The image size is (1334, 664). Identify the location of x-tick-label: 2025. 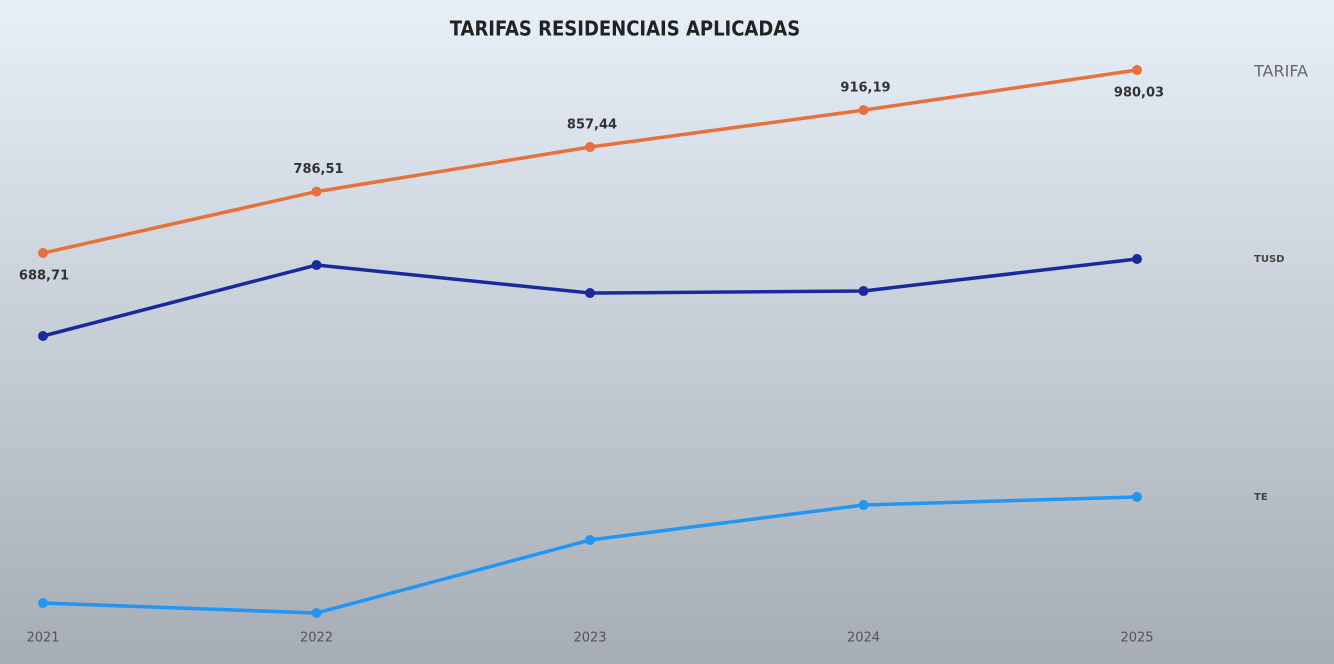
(1136, 638).